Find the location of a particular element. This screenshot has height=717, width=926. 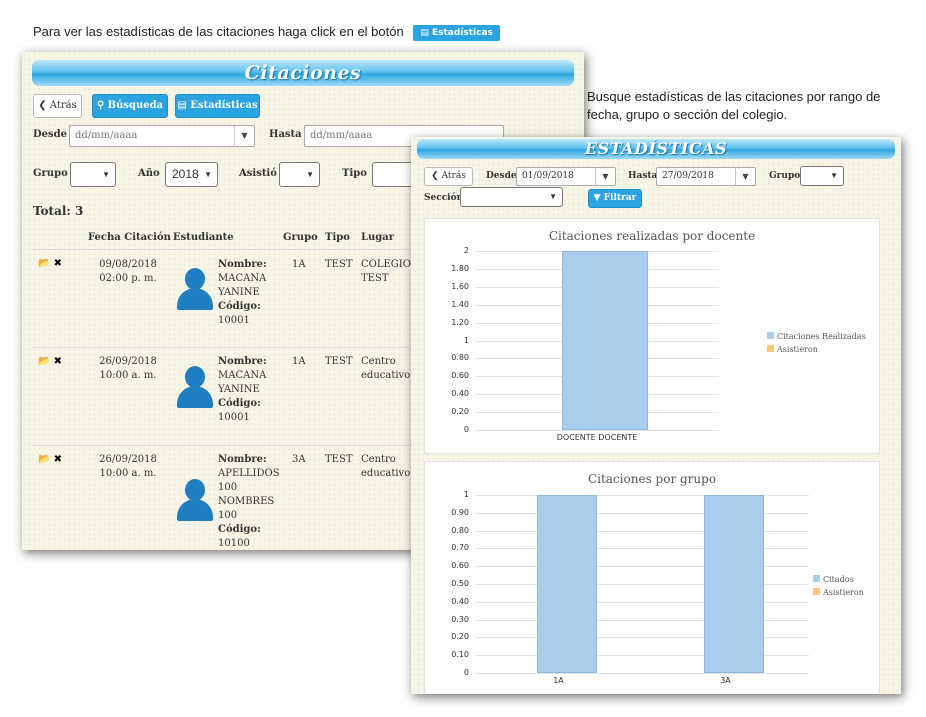

x-tick-label: 3A is located at coordinates (725, 680).